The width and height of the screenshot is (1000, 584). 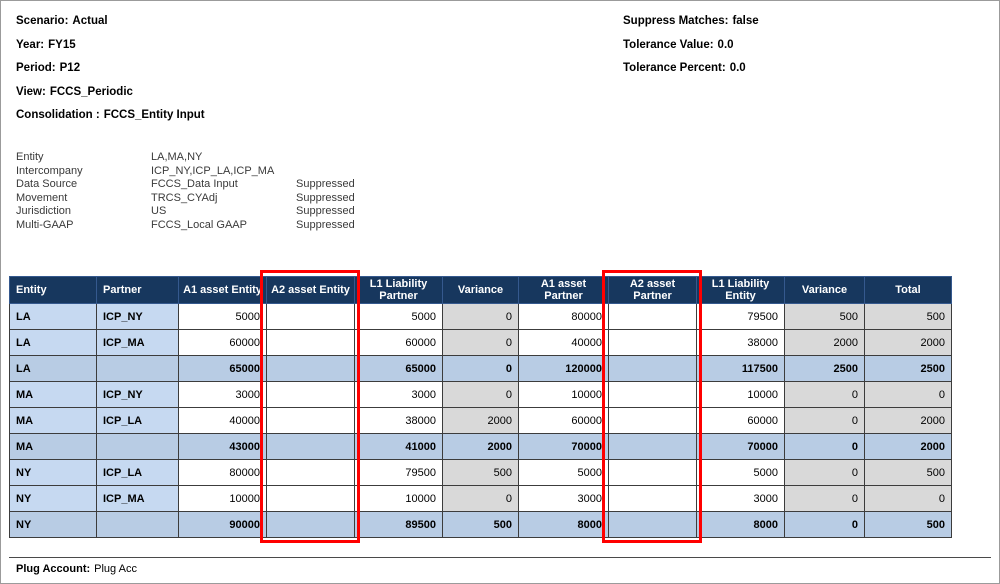 I want to click on info-value: FCCS_Periodic, so click(x=91, y=91).